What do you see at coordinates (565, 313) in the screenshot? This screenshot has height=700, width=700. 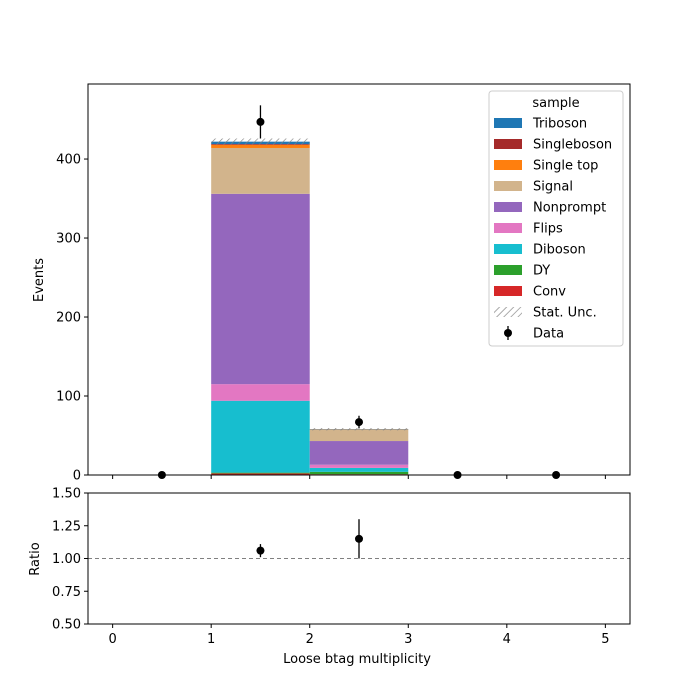 I see `legend-label-stat-unc-: Stat. Unc.` at bounding box center [565, 313].